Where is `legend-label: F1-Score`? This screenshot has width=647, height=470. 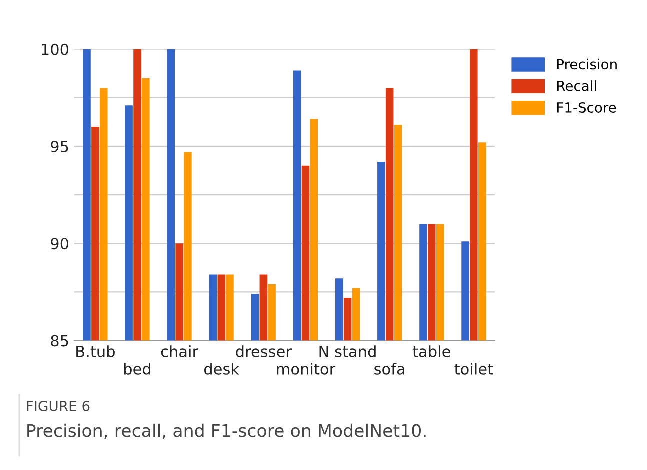 legend-label: F1-Score is located at coordinates (587, 107).